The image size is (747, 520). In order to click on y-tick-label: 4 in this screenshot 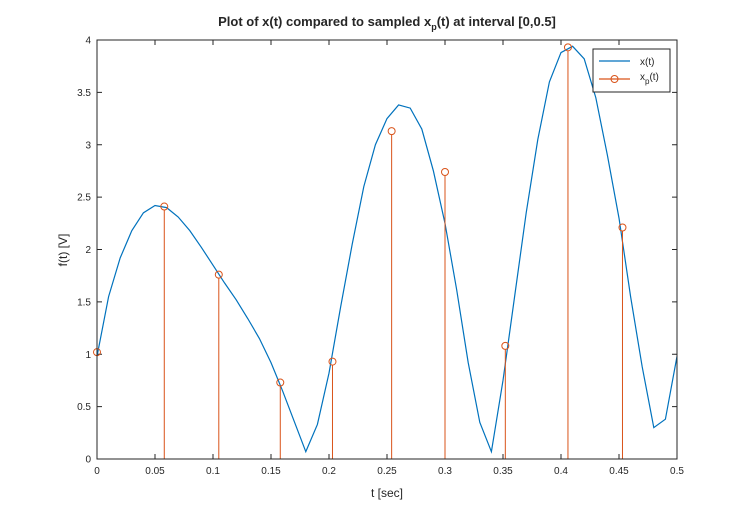, I will do `click(88, 41)`.